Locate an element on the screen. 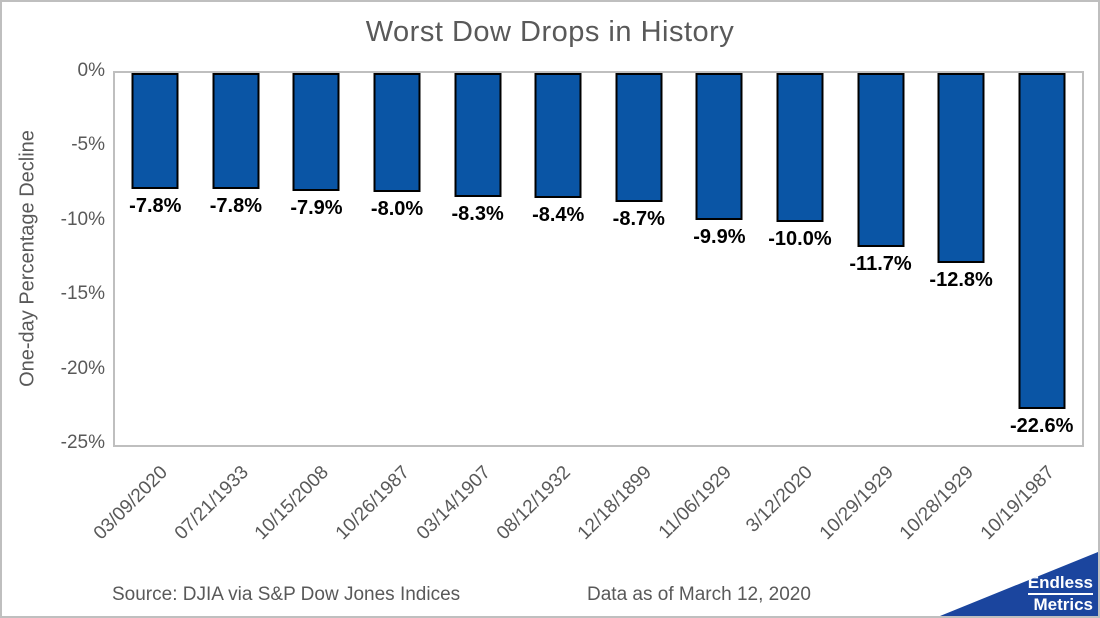 This screenshot has width=1100, height=618. bar-slot: -9.9% is located at coordinates (719, 259).